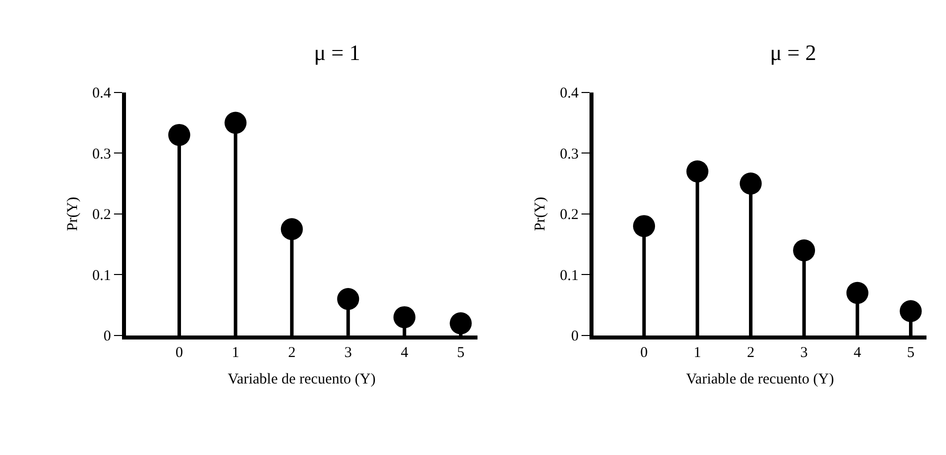  What do you see at coordinates (337, 52) in the screenshot?
I see `chart-title: μ = 1` at bounding box center [337, 52].